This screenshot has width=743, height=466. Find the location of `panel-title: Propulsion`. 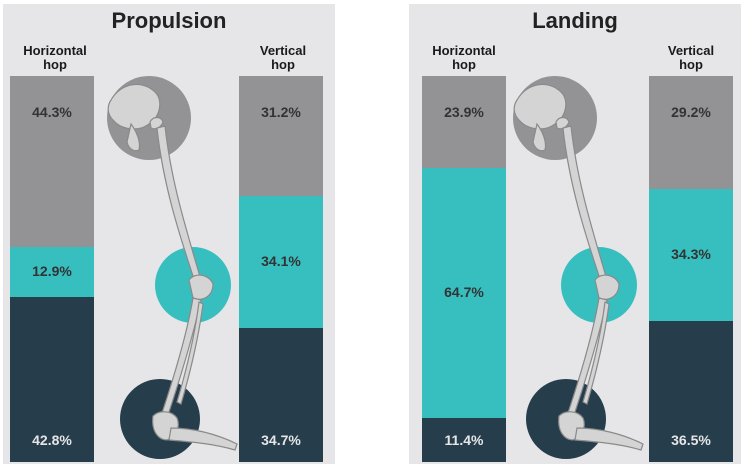

panel-title: Propulsion is located at coordinates (169, 20).